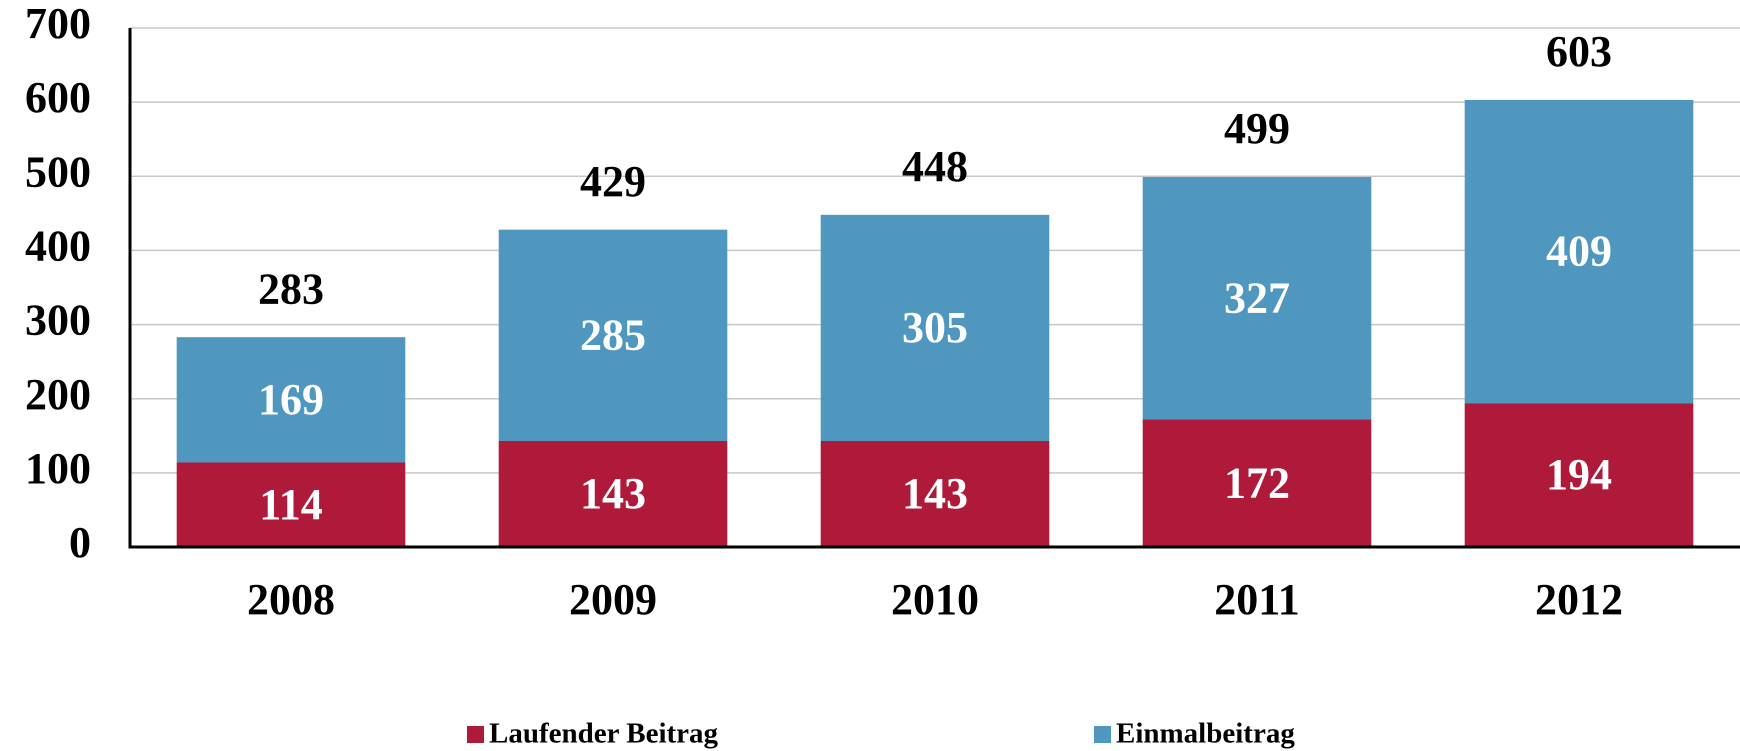  I want to click on y-tick-label: 100, so click(58, 468).